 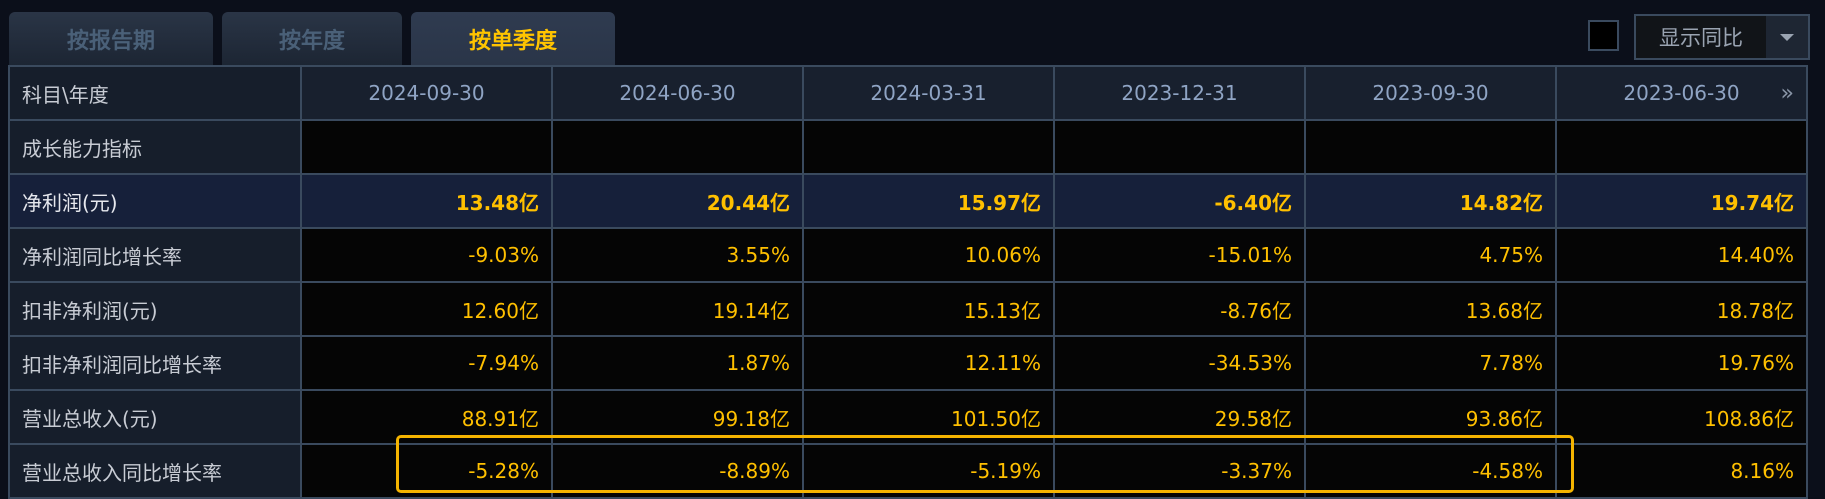 What do you see at coordinates (677, 309) in the screenshot?
I see `table-cell: 19.14亿` at bounding box center [677, 309].